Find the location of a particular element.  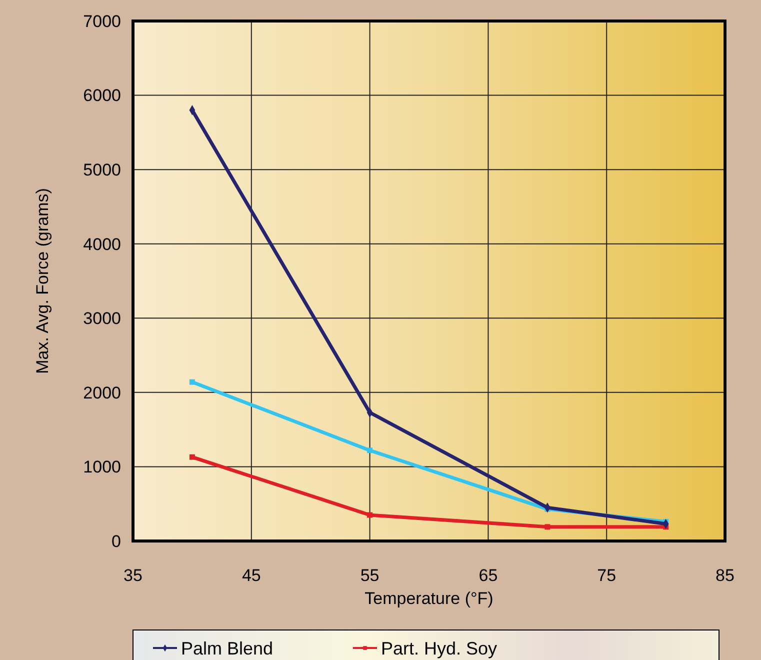

y-axis-title: Max. Avg. Force (grams) is located at coordinates (42, 281).